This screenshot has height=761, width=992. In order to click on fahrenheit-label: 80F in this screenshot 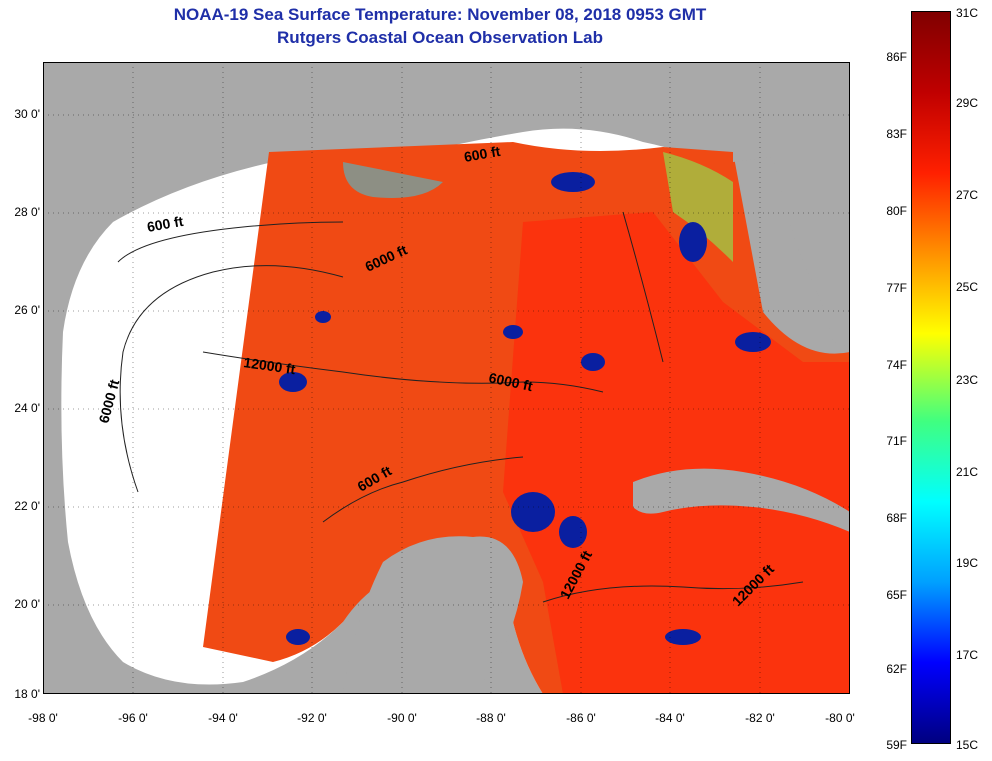, I will do `click(896, 211)`.